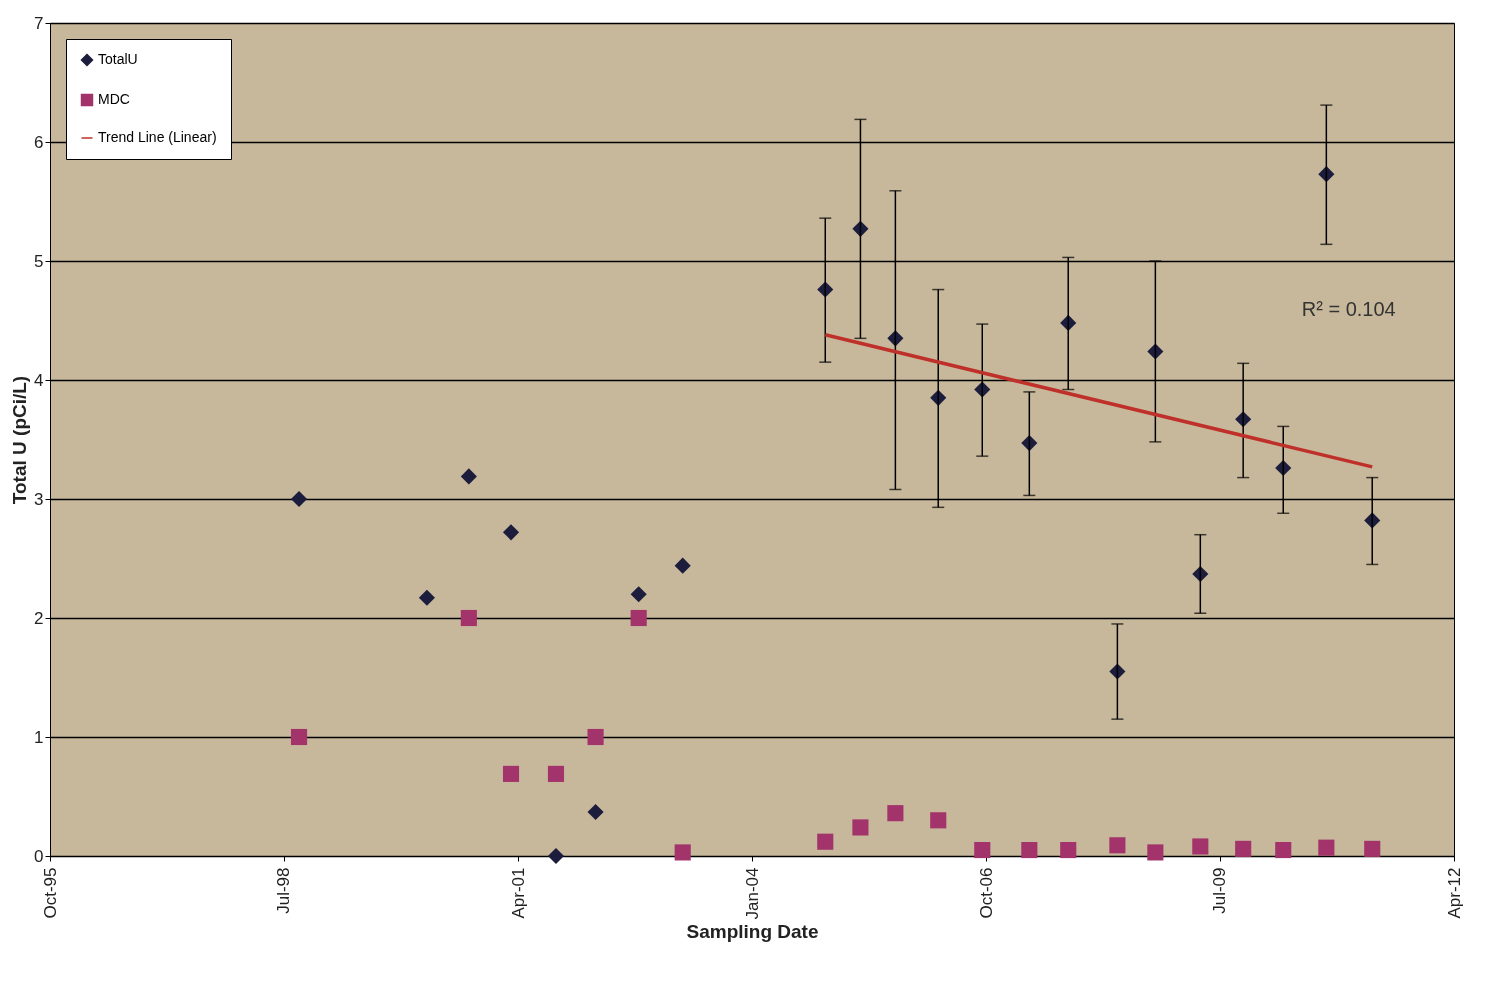 The image size is (1503, 981). What do you see at coordinates (20, 440) in the screenshot?
I see `y-axis-title: Total U (pCi/L)` at bounding box center [20, 440].